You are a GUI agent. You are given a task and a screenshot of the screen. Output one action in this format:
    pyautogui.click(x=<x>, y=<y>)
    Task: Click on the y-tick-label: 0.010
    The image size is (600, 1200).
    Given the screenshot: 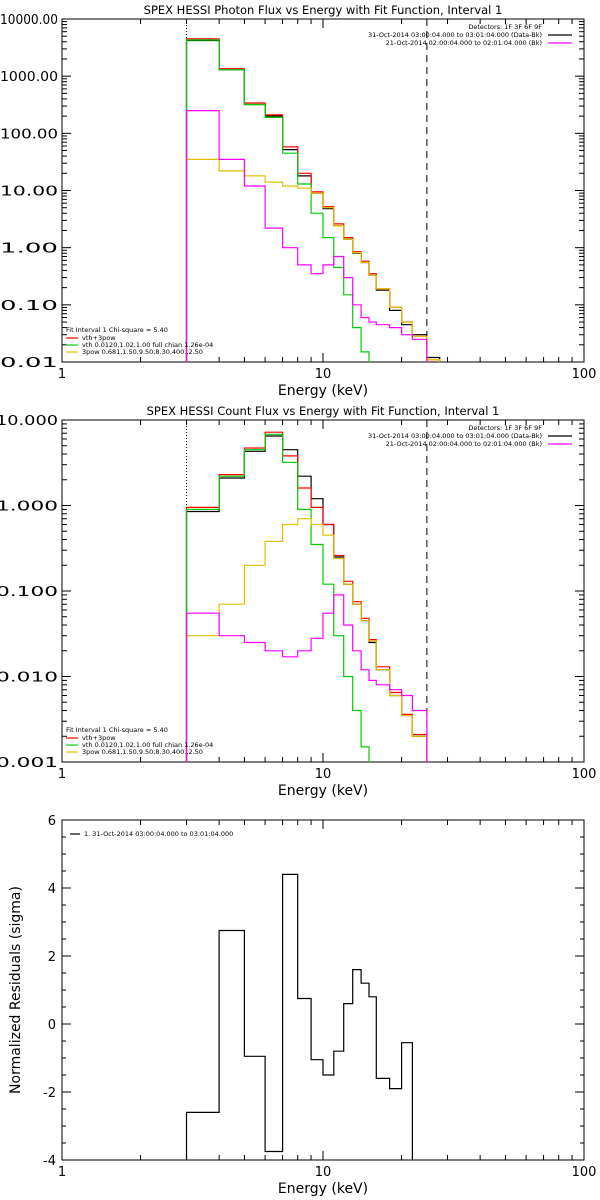 What is the action you would take?
    pyautogui.click(x=29, y=678)
    